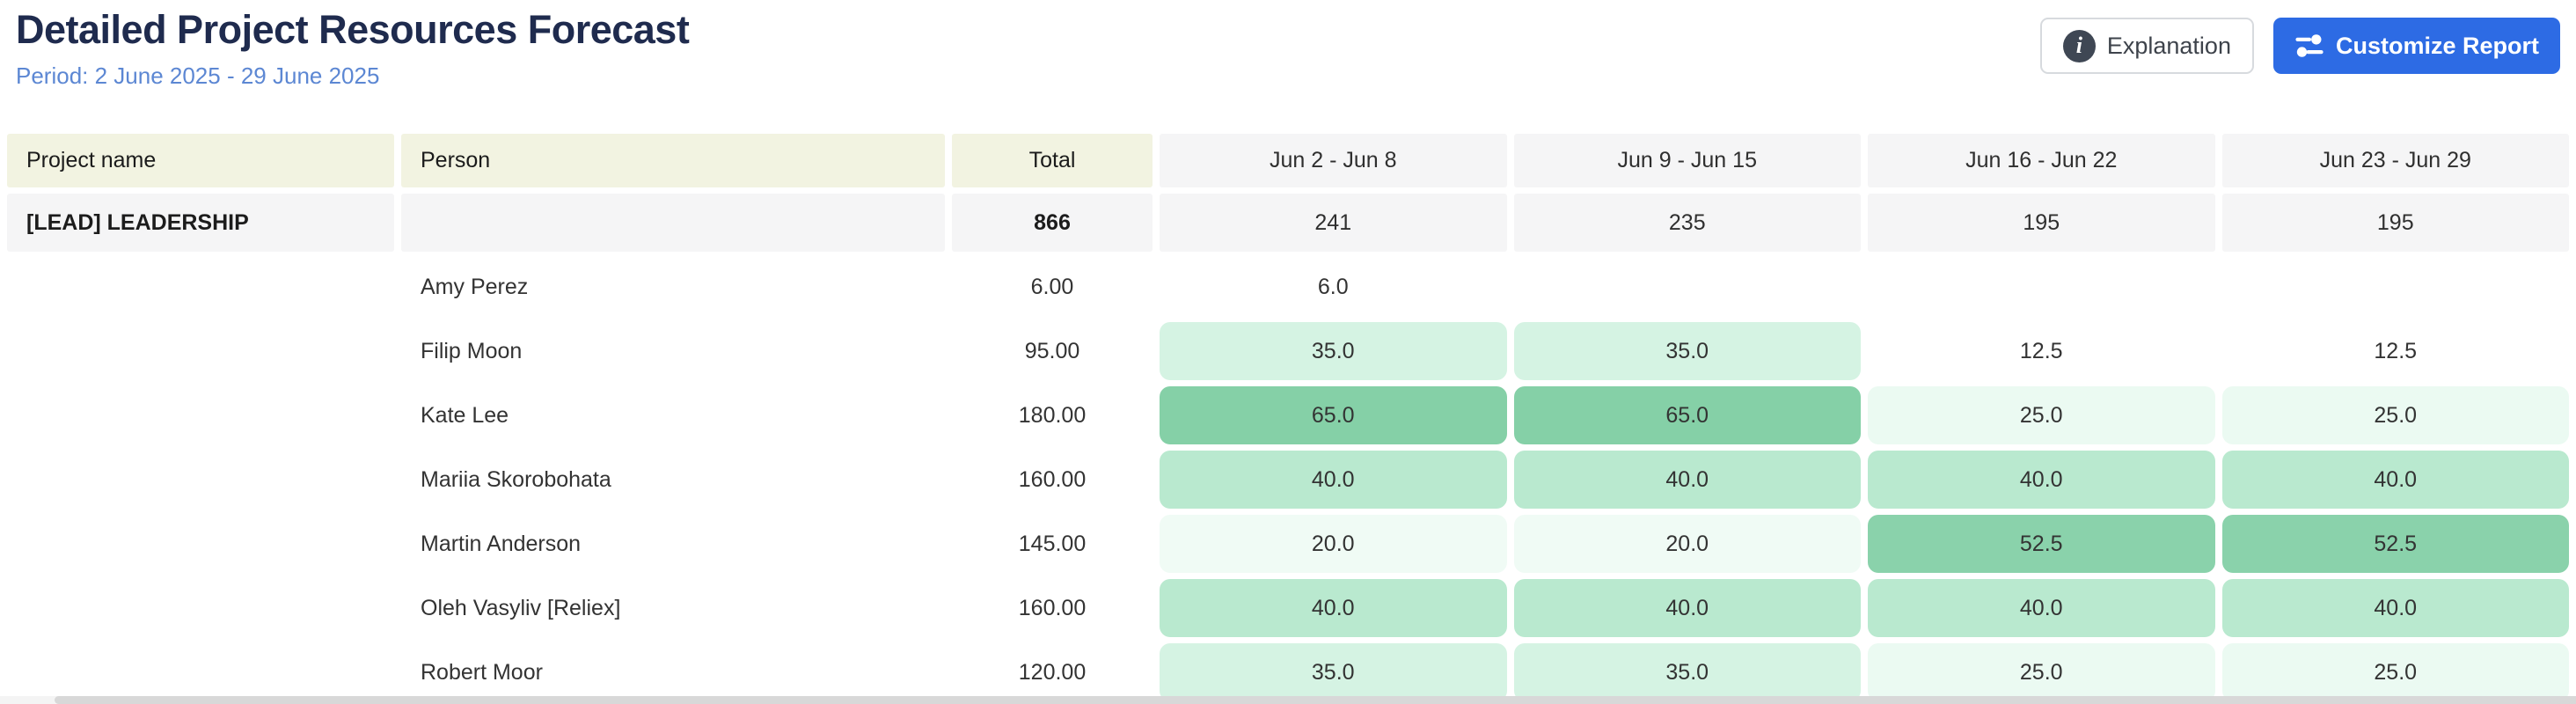  I want to click on person-row: Kate Lee 180.00 65.0 65.0 25.0 25.0, so click(1288, 415).